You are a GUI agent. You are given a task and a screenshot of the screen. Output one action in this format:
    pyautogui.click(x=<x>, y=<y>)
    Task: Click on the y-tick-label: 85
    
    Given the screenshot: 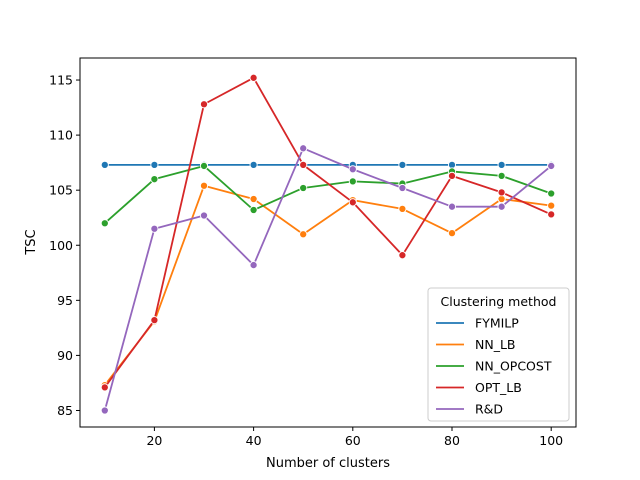 What is the action you would take?
    pyautogui.click(x=65, y=410)
    